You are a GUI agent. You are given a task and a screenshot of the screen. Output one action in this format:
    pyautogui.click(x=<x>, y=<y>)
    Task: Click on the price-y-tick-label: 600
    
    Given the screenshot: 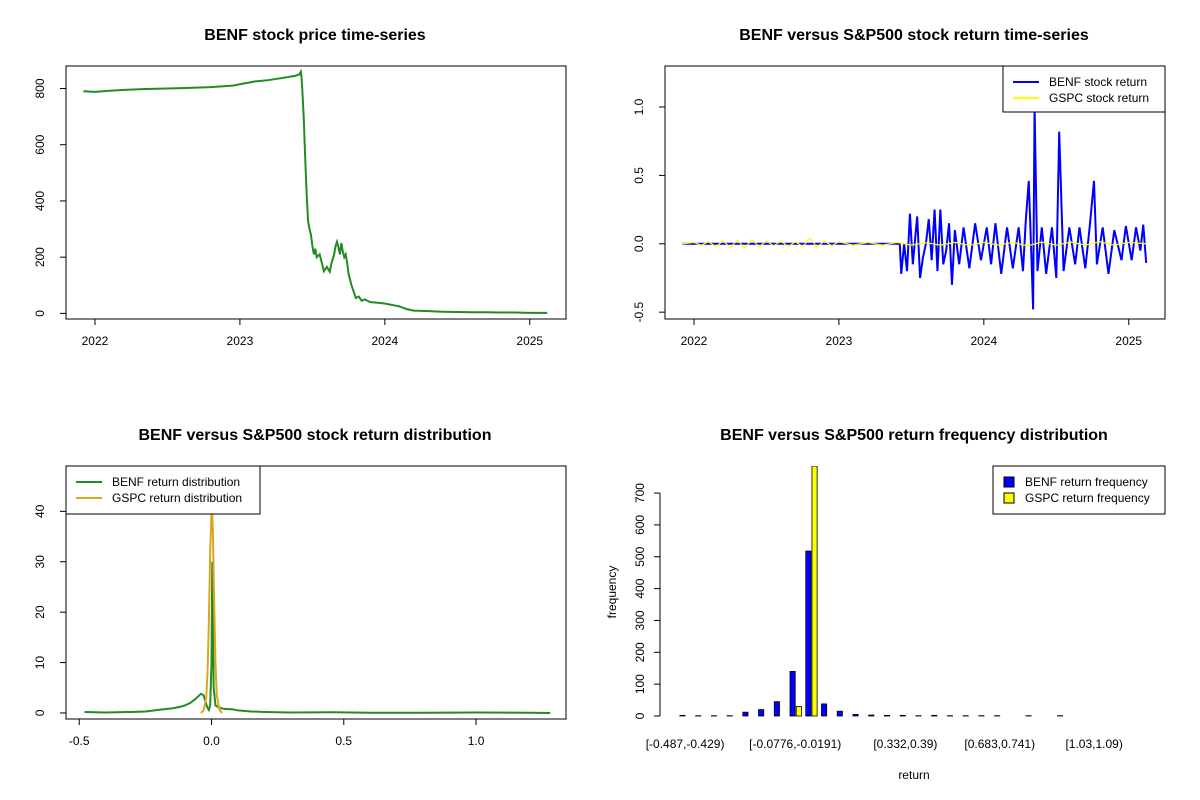 What is the action you would take?
    pyautogui.click(x=40, y=144)
    